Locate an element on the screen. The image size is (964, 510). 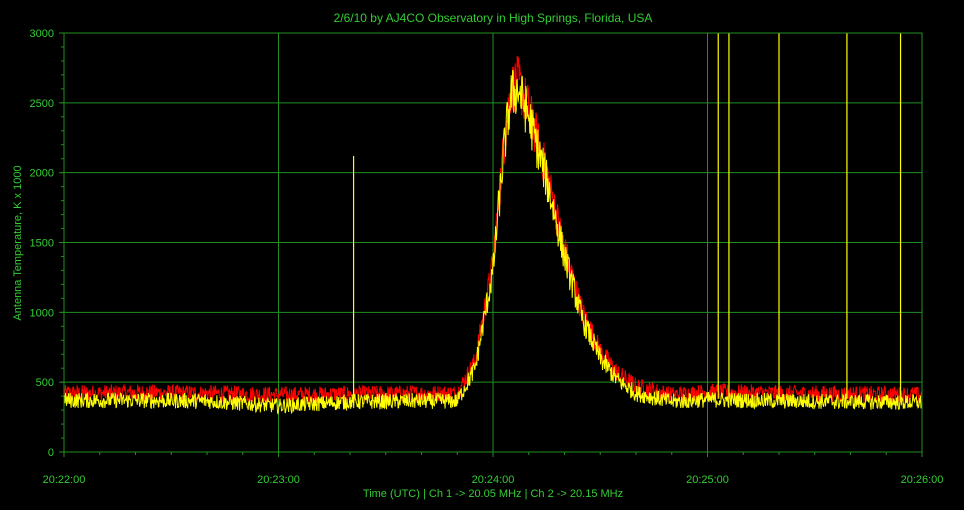
y-tick-label: 500 is located at coordinates (45, 383).